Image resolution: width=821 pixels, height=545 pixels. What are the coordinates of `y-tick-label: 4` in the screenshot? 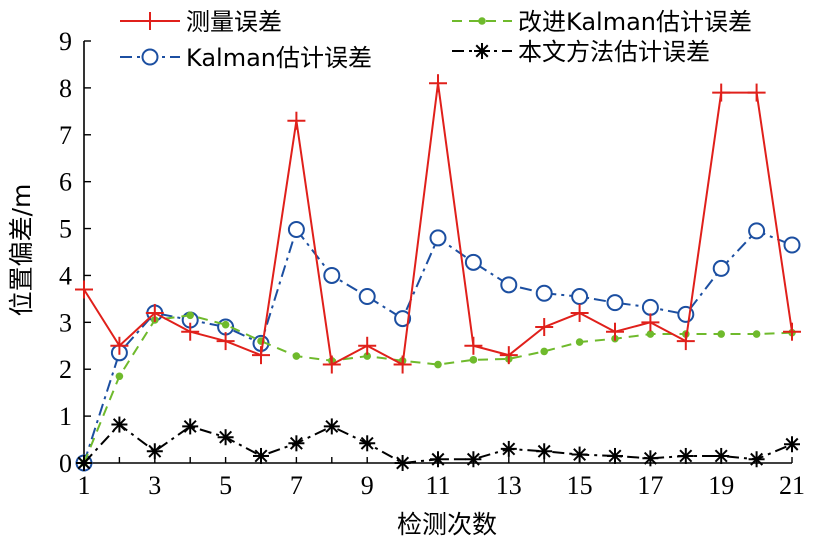 It's located at (65, 275).